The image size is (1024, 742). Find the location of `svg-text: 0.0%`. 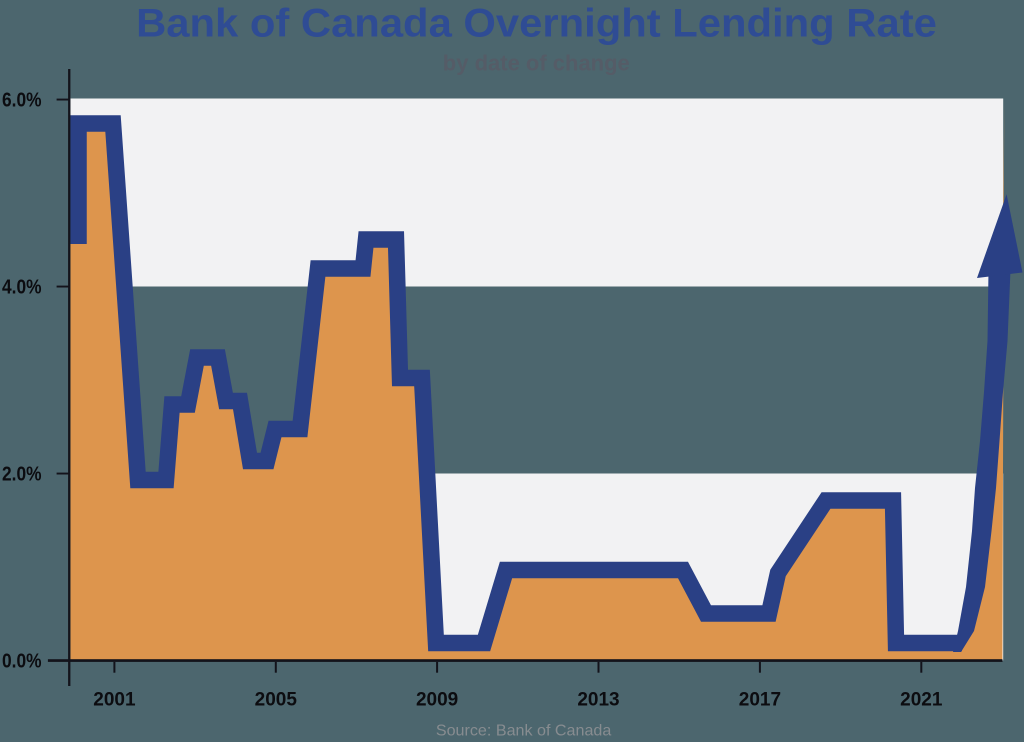

svg-text: 0.0% is located at coordinates (22, 662).